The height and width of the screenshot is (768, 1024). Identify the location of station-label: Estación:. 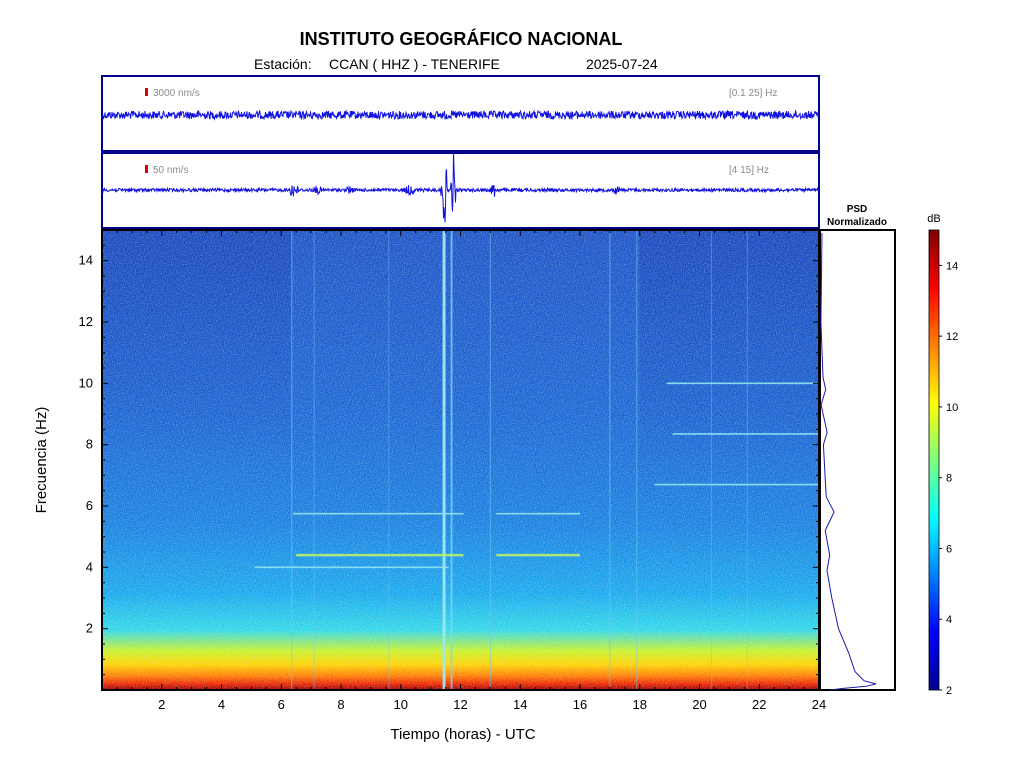
(283, 64).